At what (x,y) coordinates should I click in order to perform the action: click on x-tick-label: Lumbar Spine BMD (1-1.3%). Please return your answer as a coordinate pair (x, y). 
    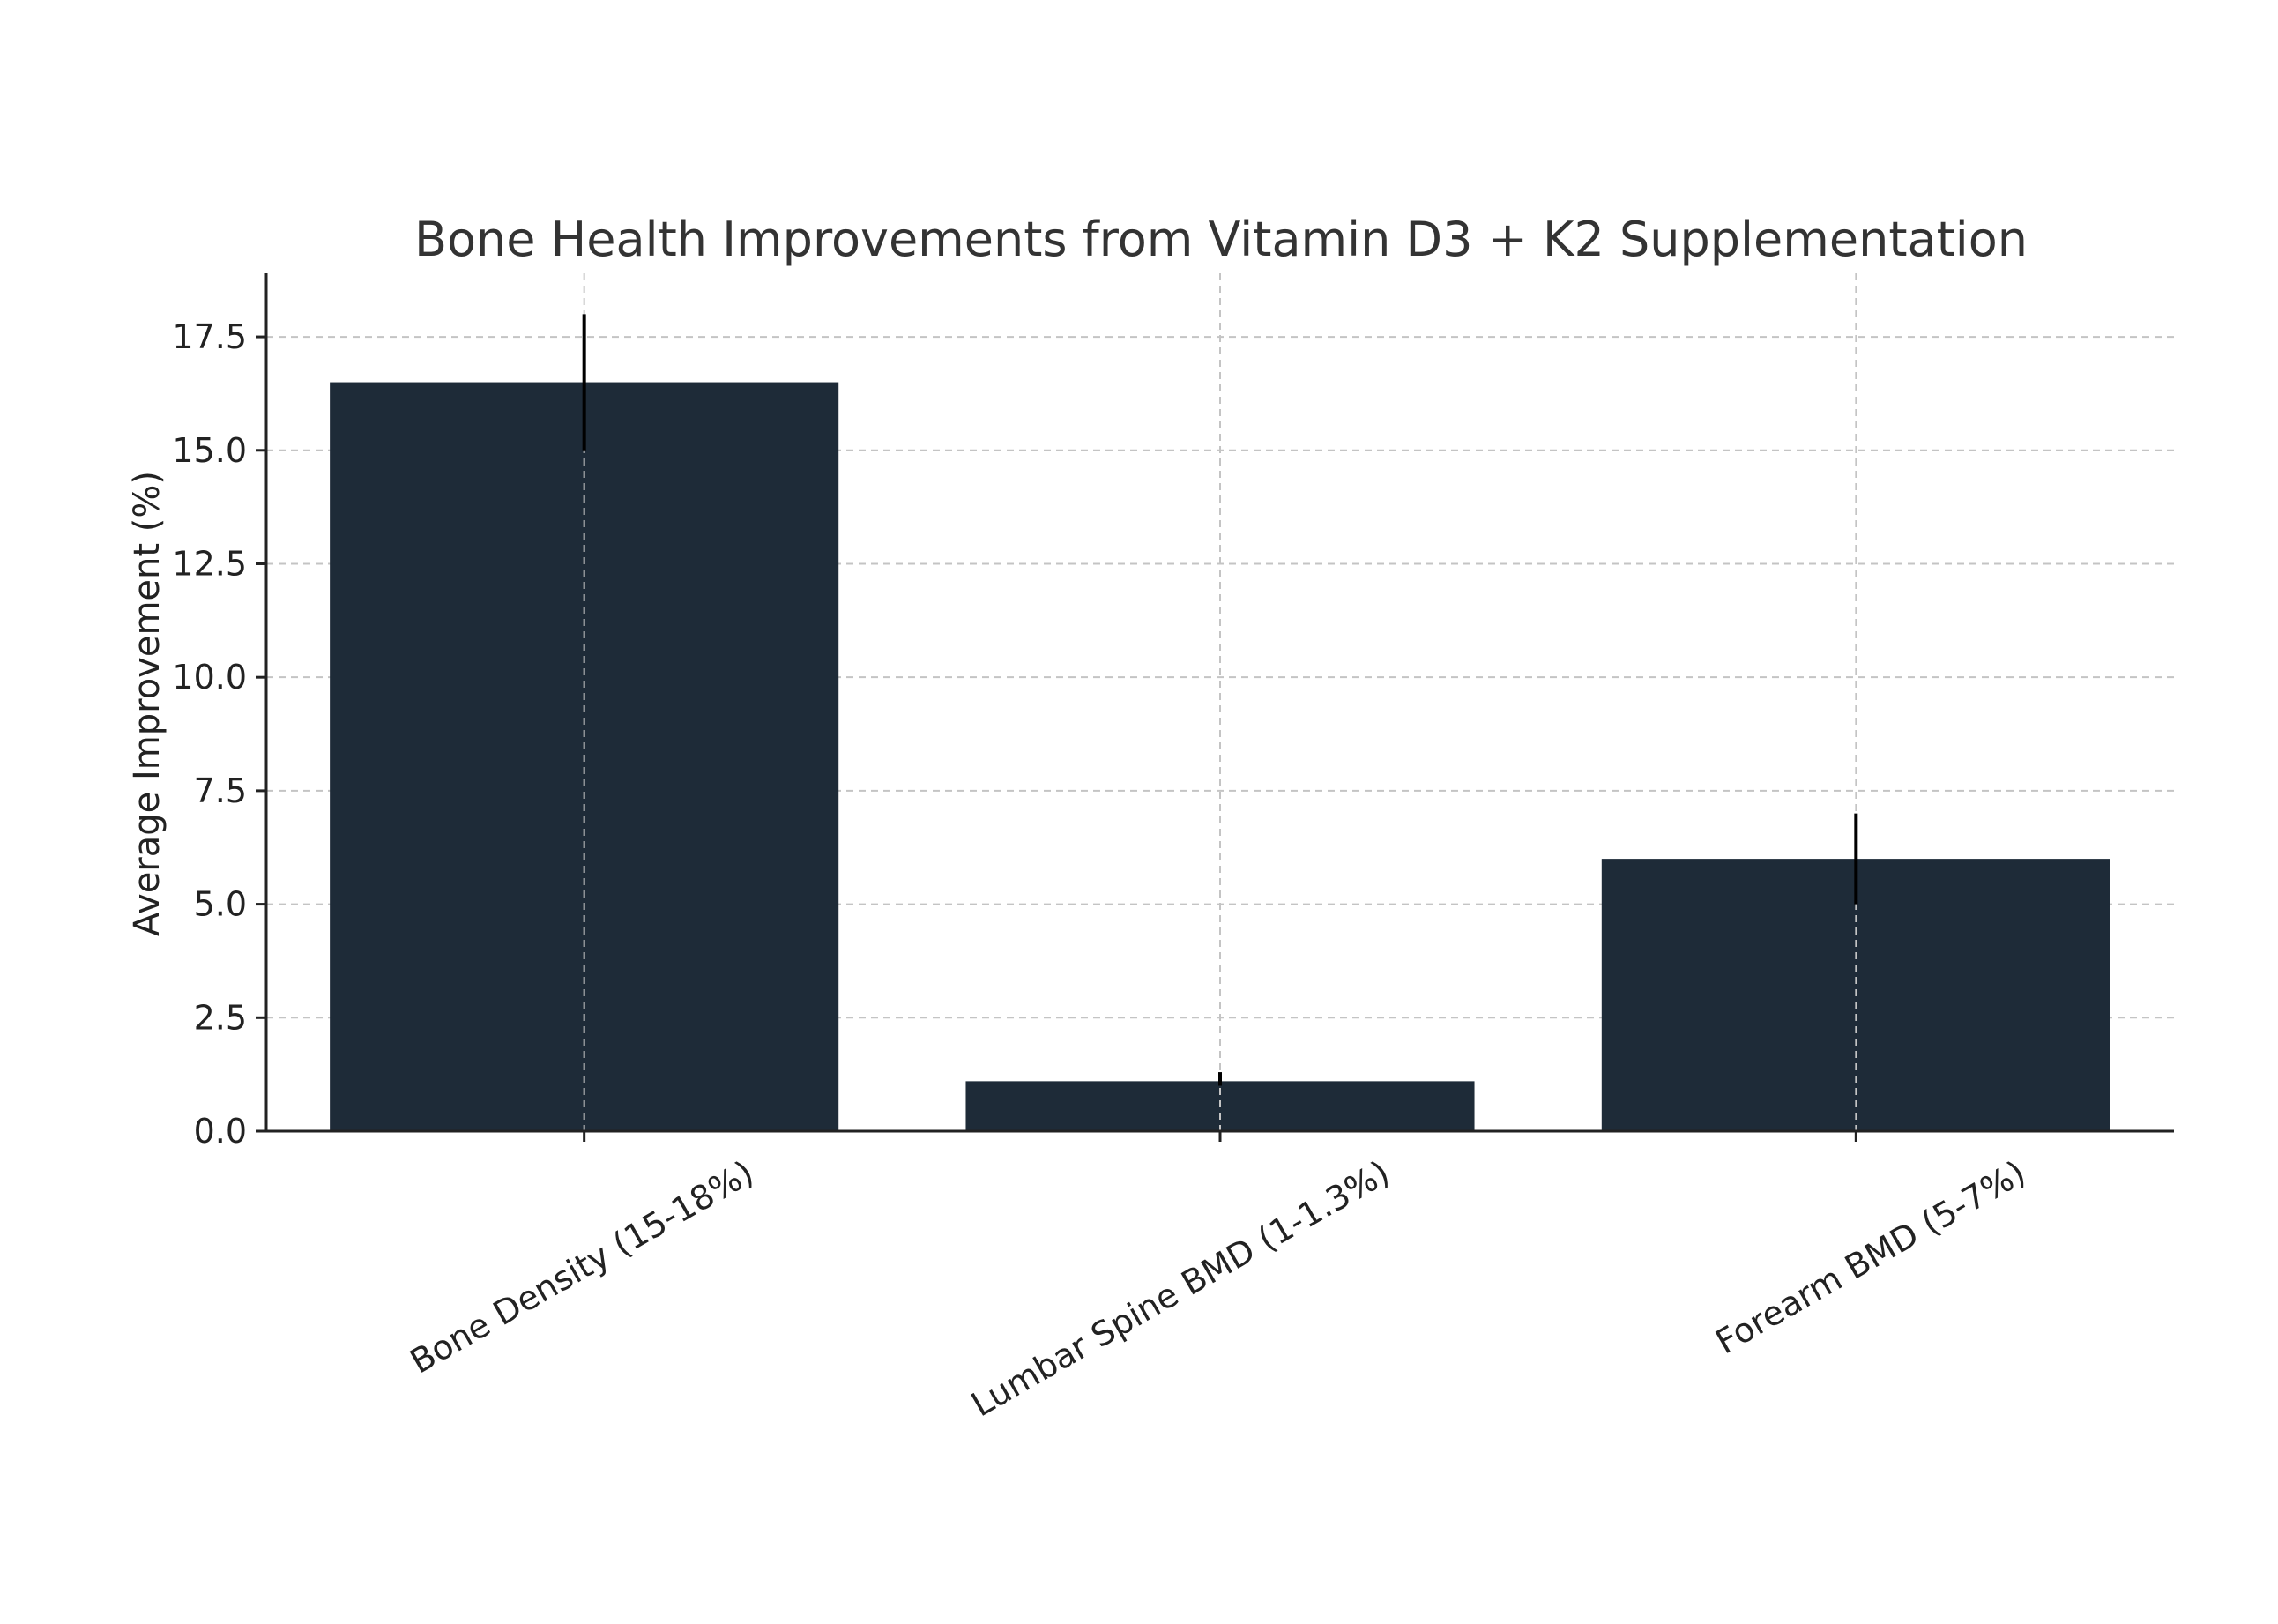
    Looking at the image, I should click on (1180, 1289).